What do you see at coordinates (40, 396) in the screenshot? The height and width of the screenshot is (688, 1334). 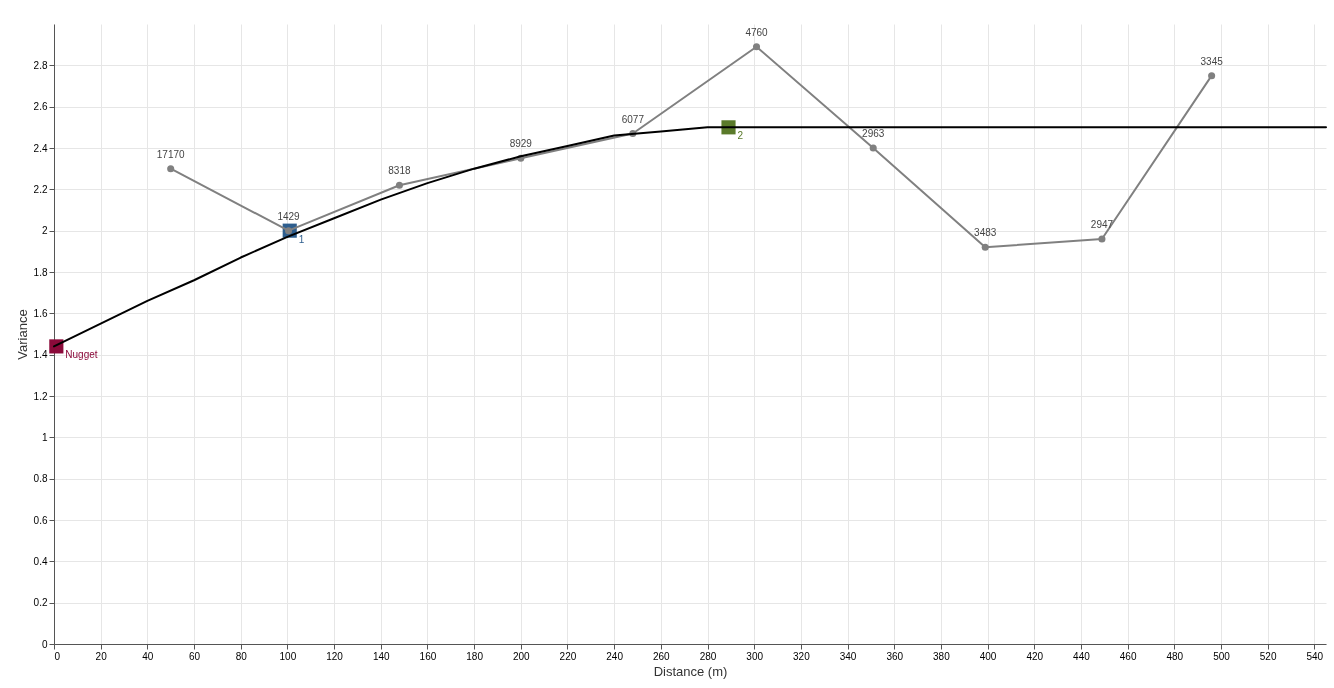 I see `y-tick-label: 1.2` at bounding box center [40, 396].